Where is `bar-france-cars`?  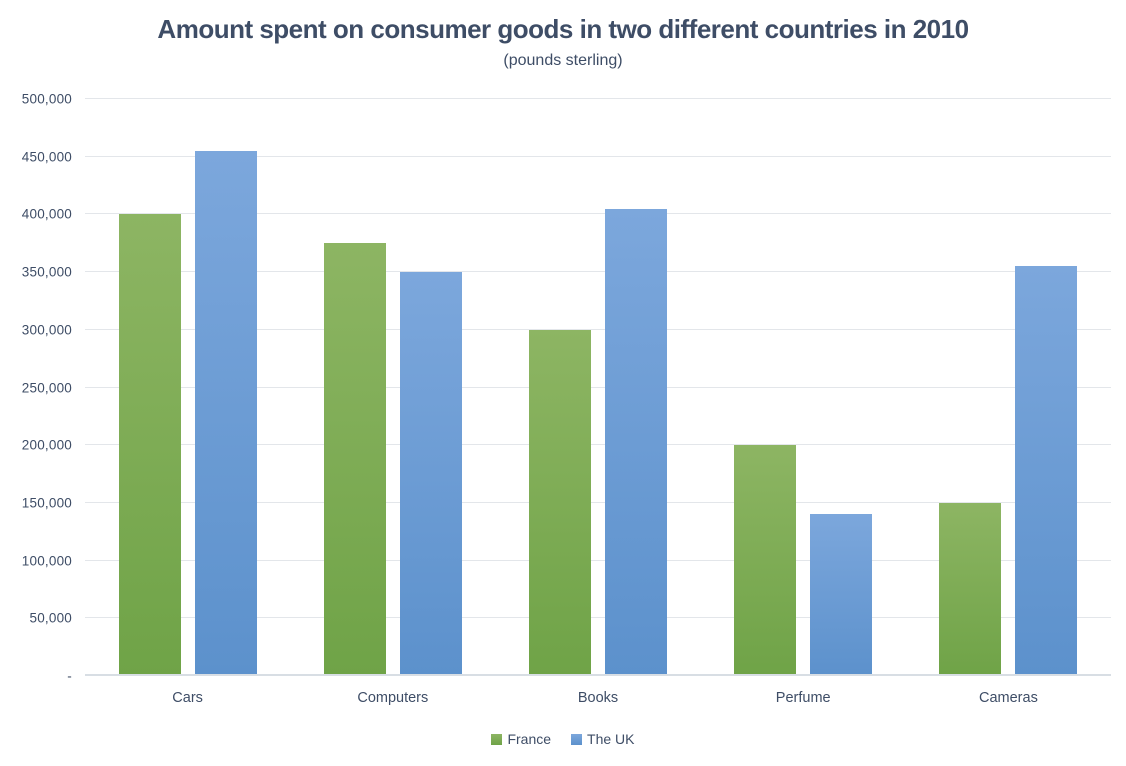 bar-france-cars is located at coordinates (149, 445).